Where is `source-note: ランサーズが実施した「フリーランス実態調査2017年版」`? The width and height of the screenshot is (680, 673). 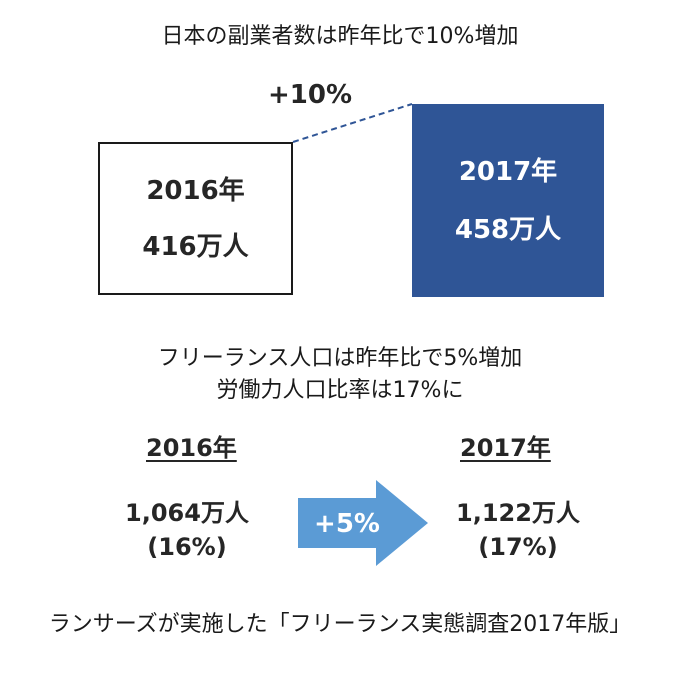
source-note: ランサーズが実施した「フリーランス実態調査2017年版」 is located at coordinates (340, 624).